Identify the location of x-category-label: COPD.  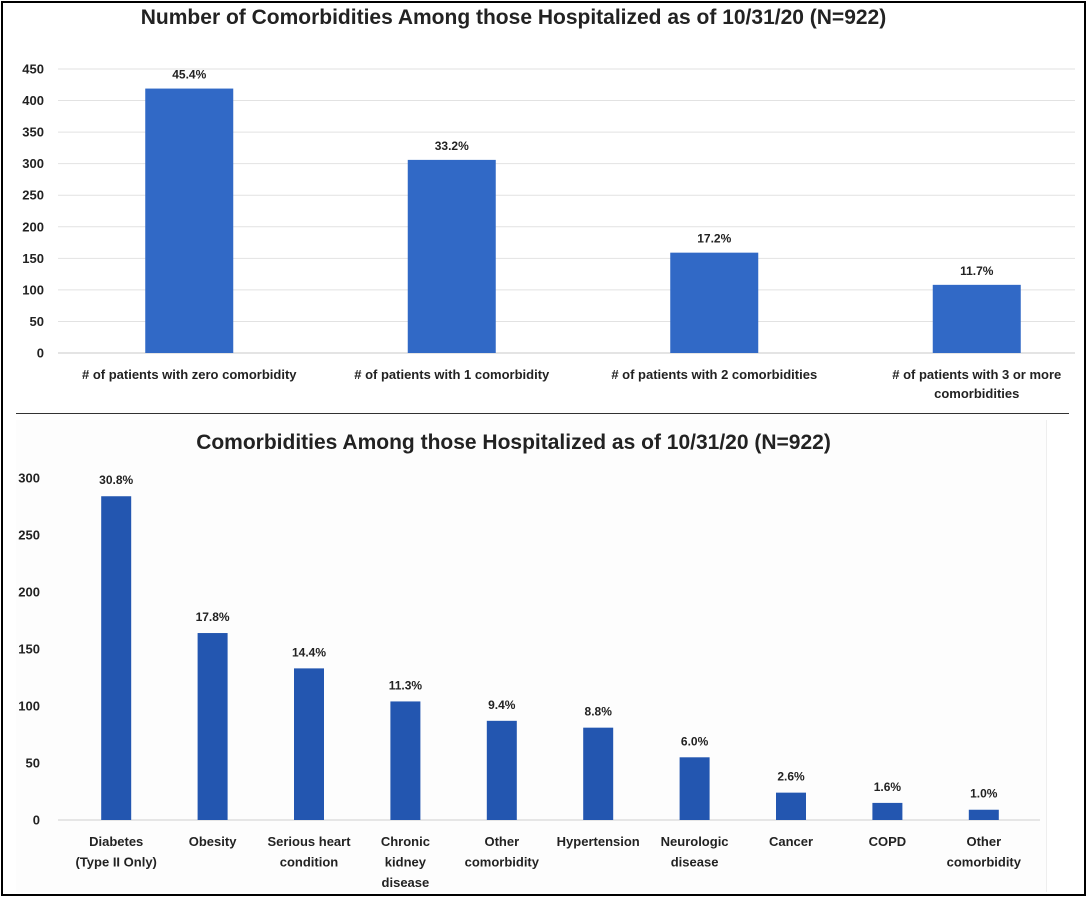
(888, 841).